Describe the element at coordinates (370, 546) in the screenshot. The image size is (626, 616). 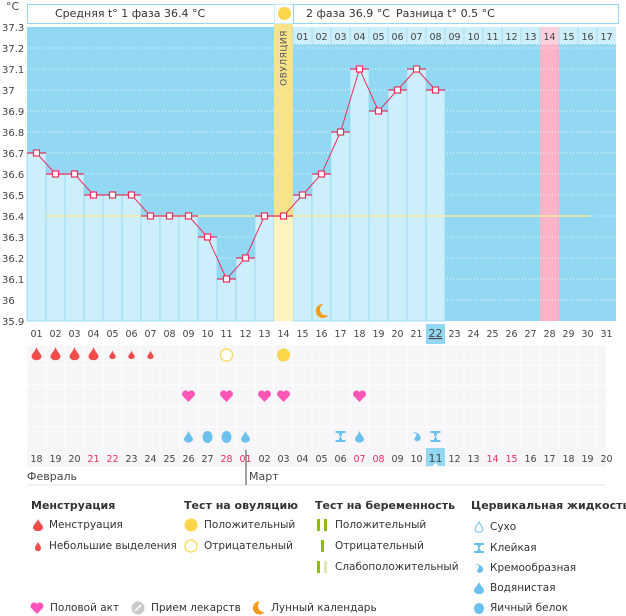
I see `legend-pregnancy-negative: Отрицательный` at that location.